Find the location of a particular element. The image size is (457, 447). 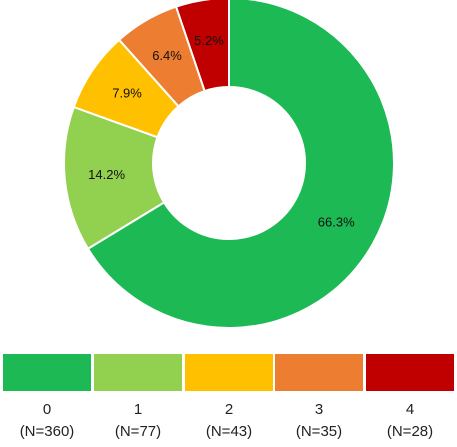

legend-item-1: 1 (N=77) is located at coordinates (138, 398).